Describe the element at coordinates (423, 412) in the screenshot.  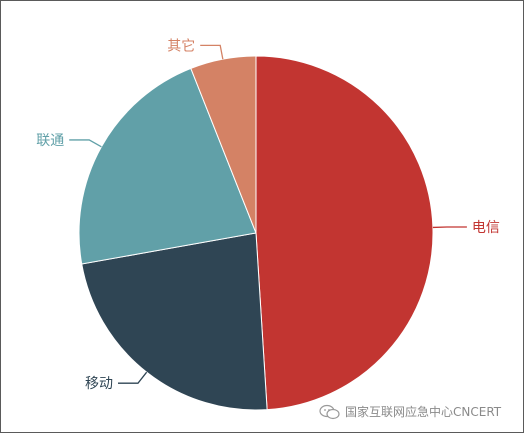
I see `watermark-text: 国家互联网应急中心CNCERT` at that location.